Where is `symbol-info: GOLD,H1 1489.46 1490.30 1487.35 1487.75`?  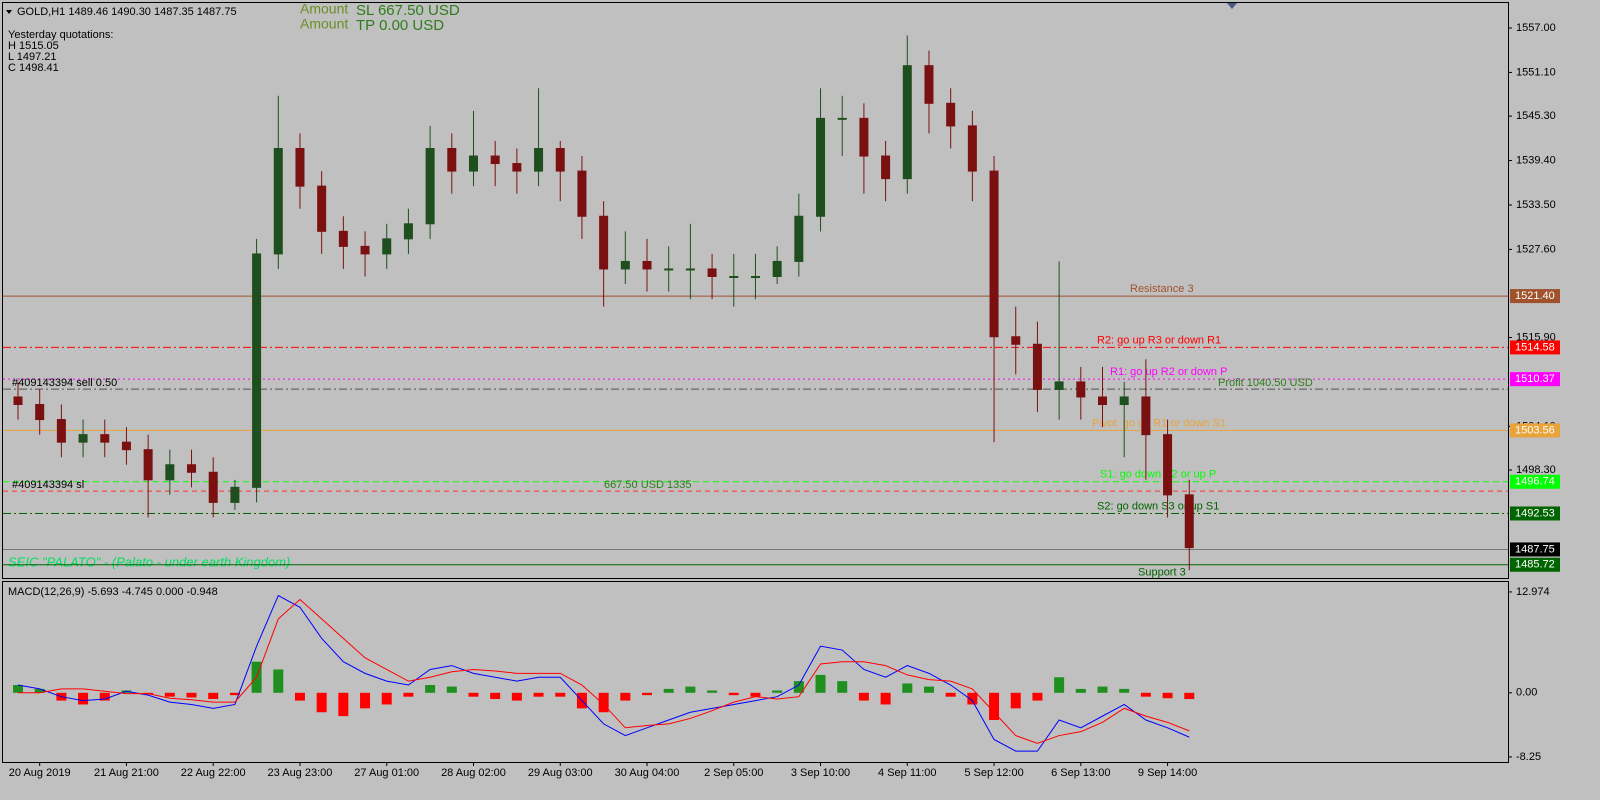
symbol-info: GOLD,H1 1489.46 1490.30 1487.35 1487.75 is located at coordinates (127, 12).